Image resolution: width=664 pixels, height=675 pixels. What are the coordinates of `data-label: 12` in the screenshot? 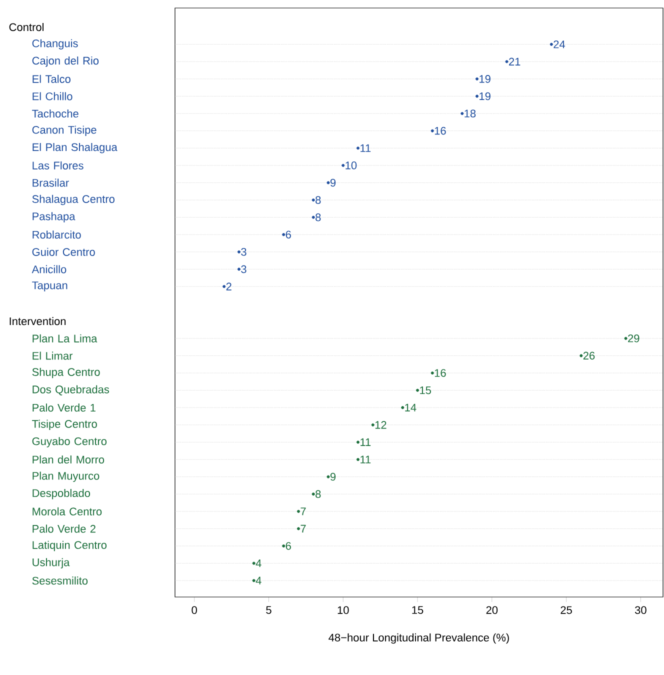 It's located at (380, 425).